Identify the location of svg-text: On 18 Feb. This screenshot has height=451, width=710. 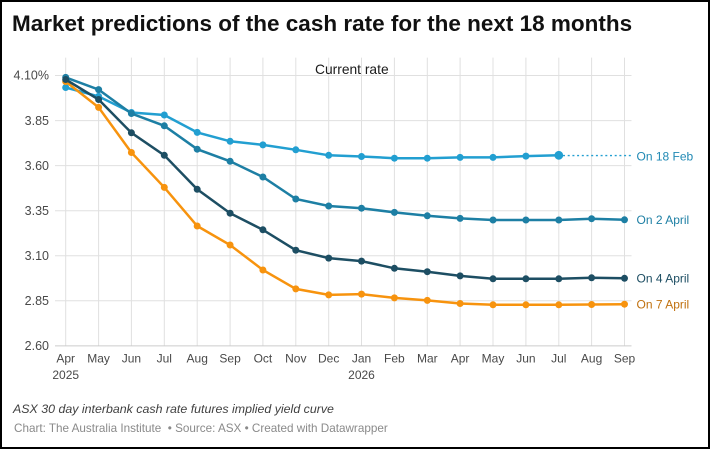
(665, 156).